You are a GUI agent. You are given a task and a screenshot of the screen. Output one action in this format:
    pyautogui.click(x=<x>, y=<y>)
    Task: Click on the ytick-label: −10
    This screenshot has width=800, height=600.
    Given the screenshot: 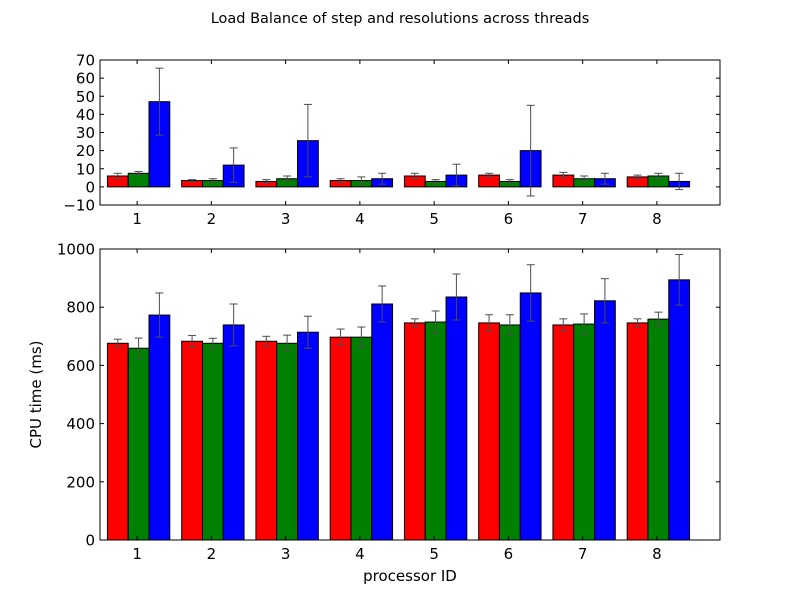 What is the action you would take?
    pyautogui.click(x=79, y=206)
    